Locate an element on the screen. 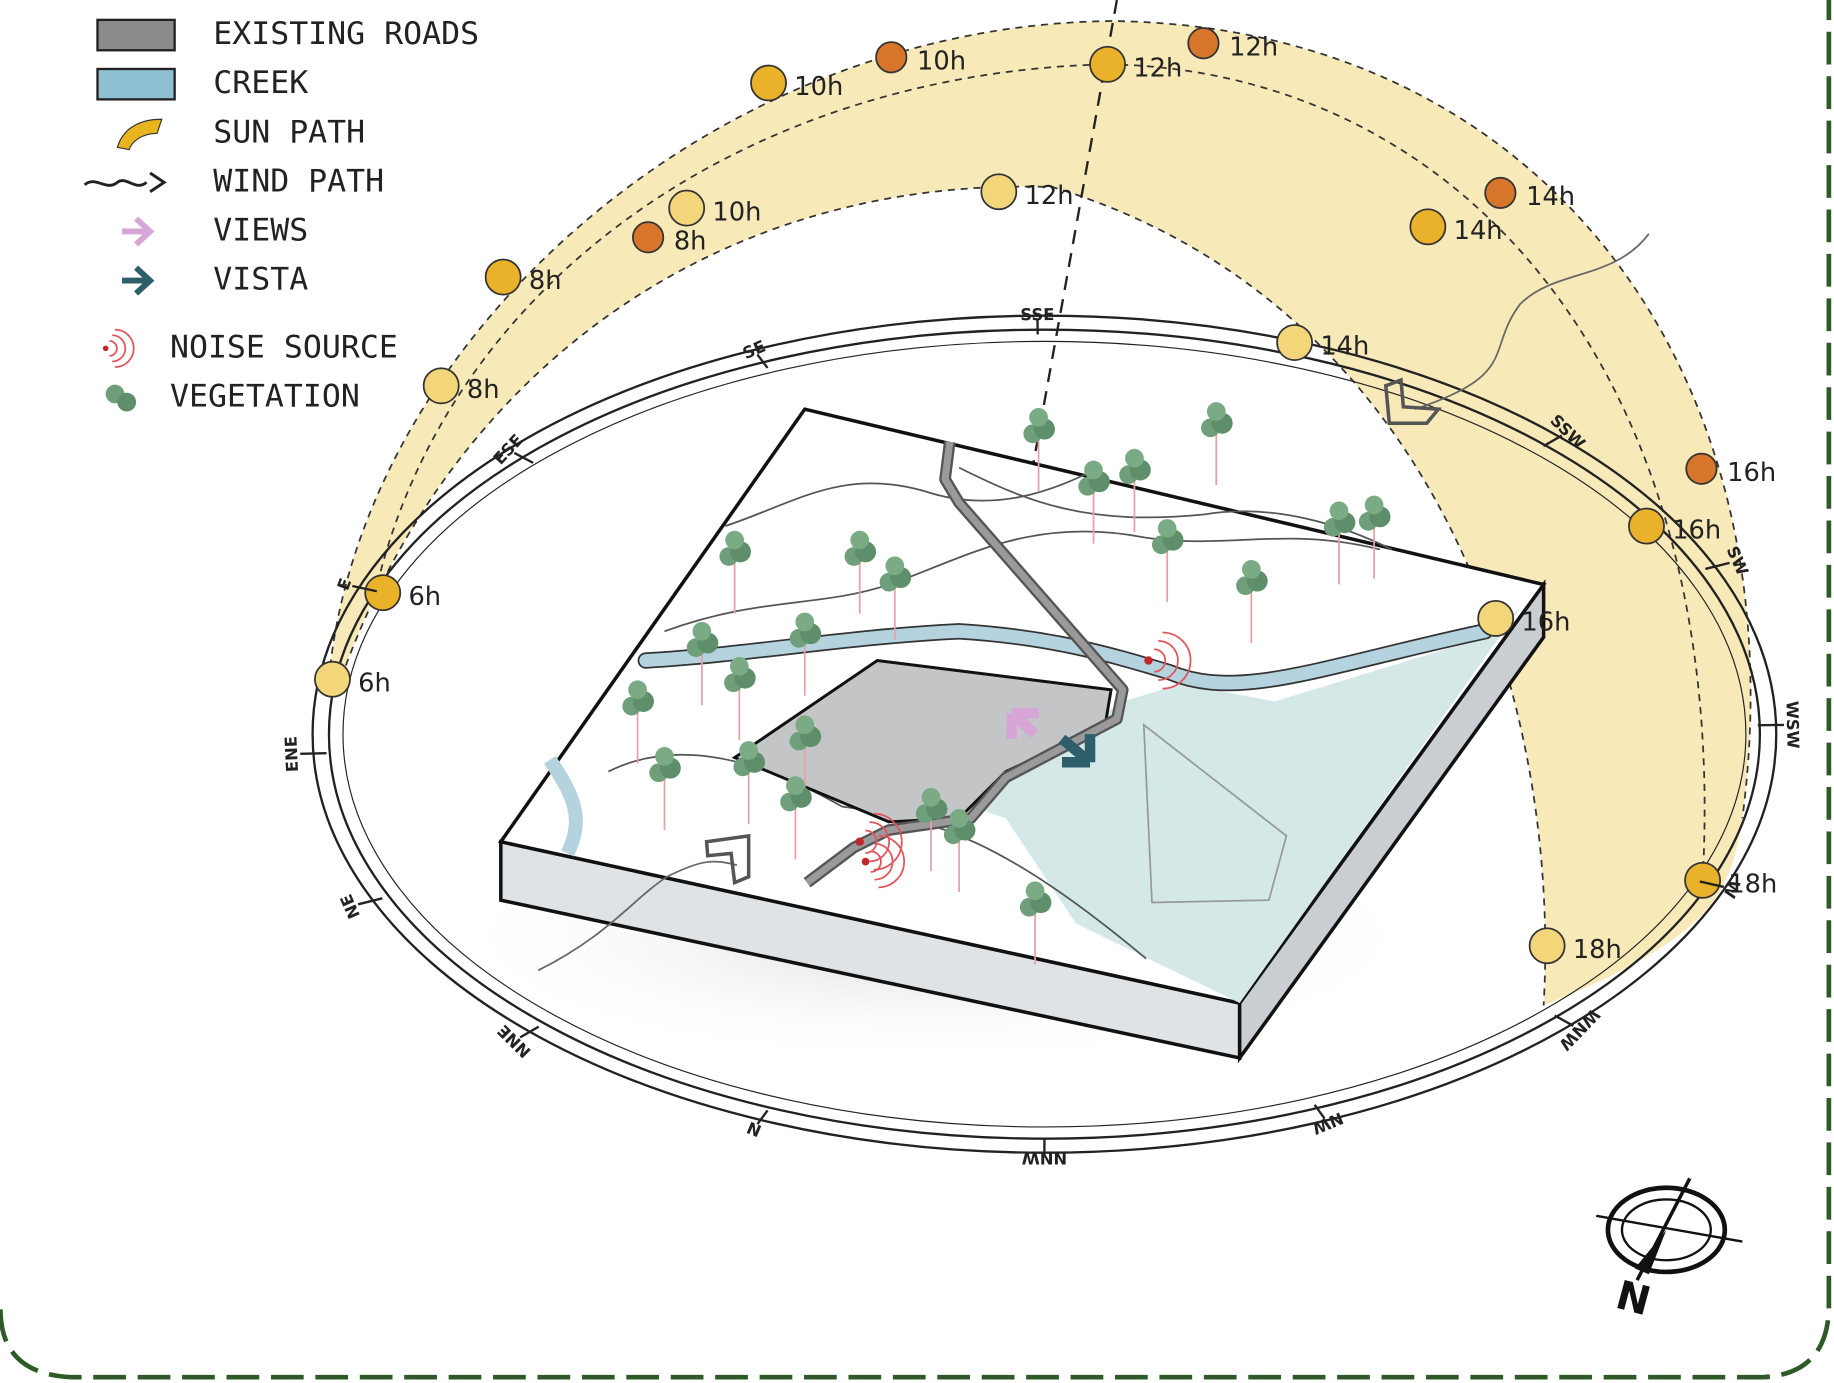 The width and height of the screenshot is (1834, 1383). compass-label: SSE is located at coordinates (1037, 314).